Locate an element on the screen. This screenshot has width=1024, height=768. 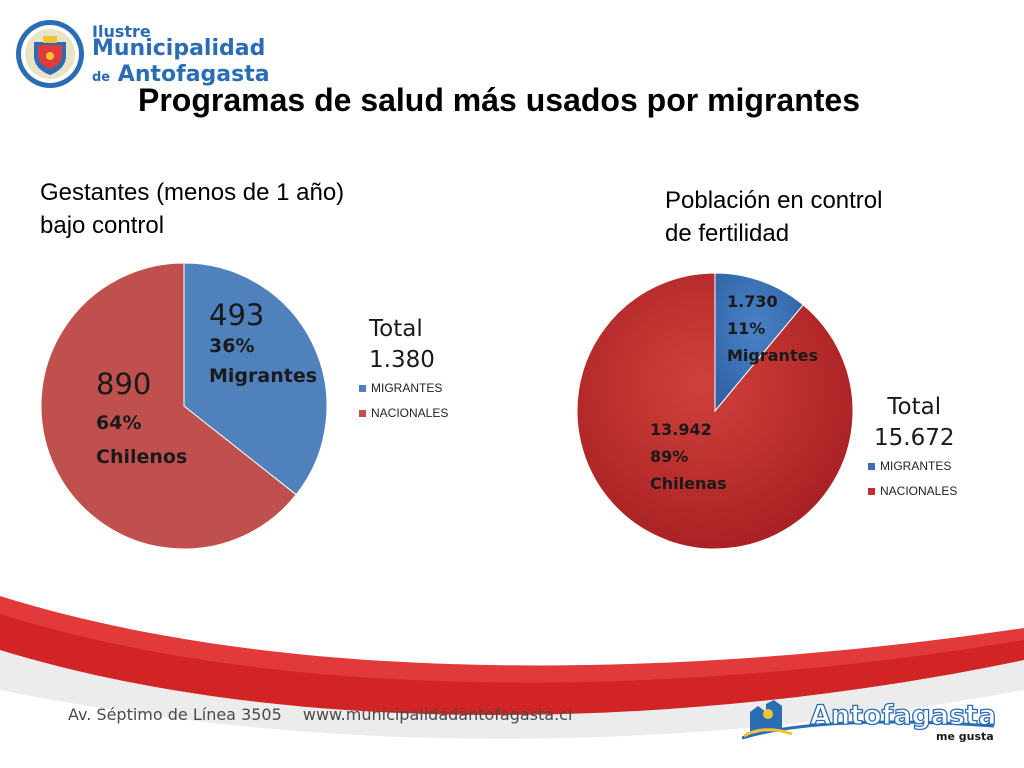
right-national-group: Chilenas is located at coordinates (688, 483).